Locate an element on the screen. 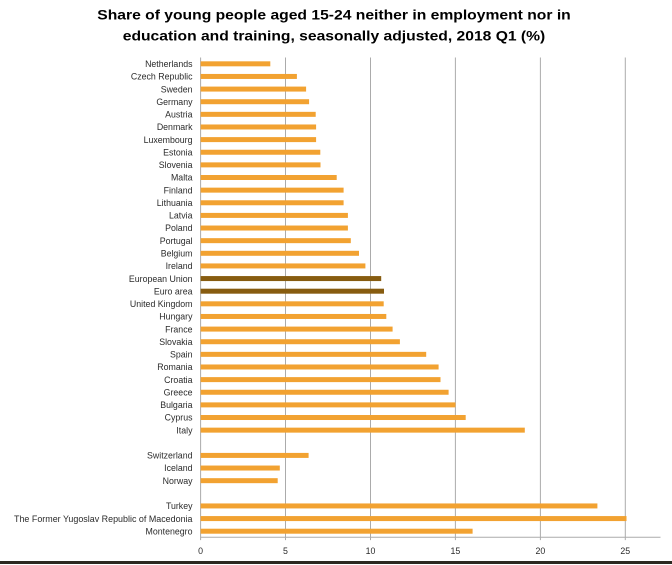  svg-text: Ireland is located at coordinates (179, 266).